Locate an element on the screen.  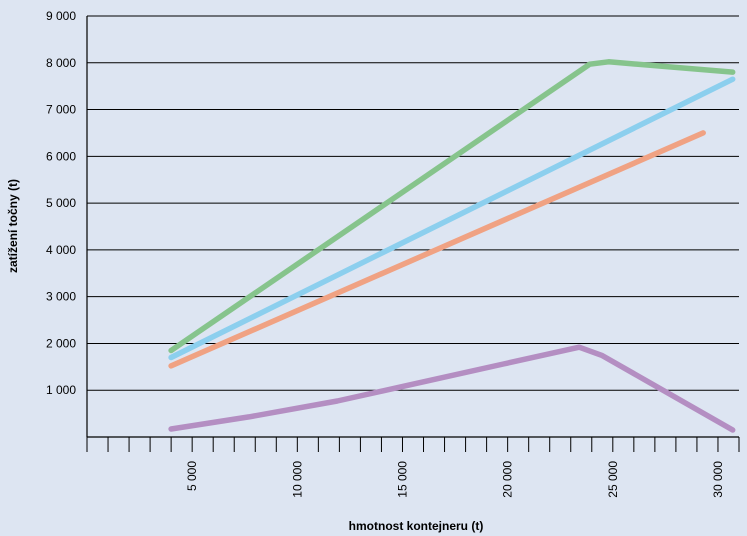
y-tick-label: 5 000 is located at coordinates (61, 203).